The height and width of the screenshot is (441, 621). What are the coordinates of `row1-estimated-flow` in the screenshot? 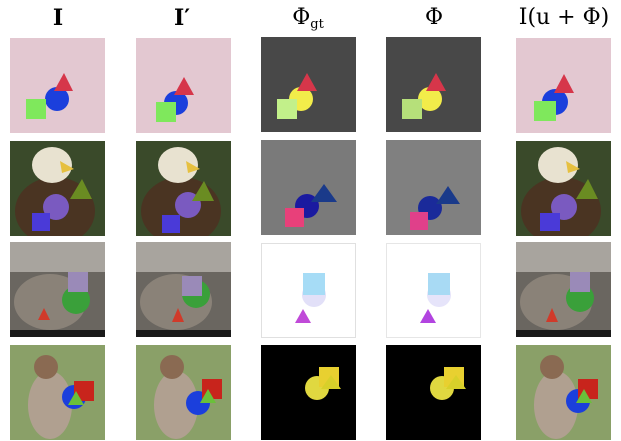 It's located at (433, 84).